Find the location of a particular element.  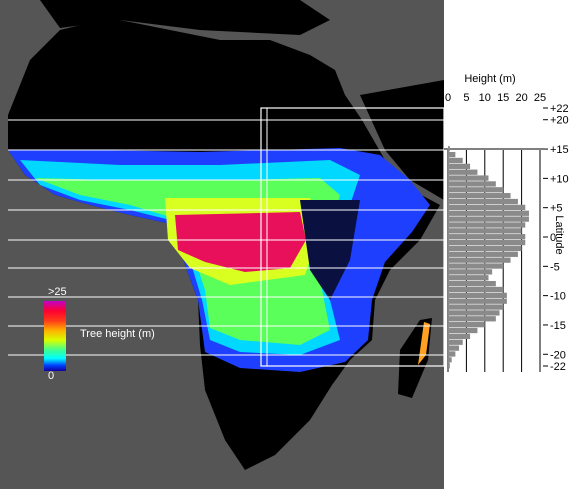

legend-min-label: 0 is located at coordinates (51, 376).